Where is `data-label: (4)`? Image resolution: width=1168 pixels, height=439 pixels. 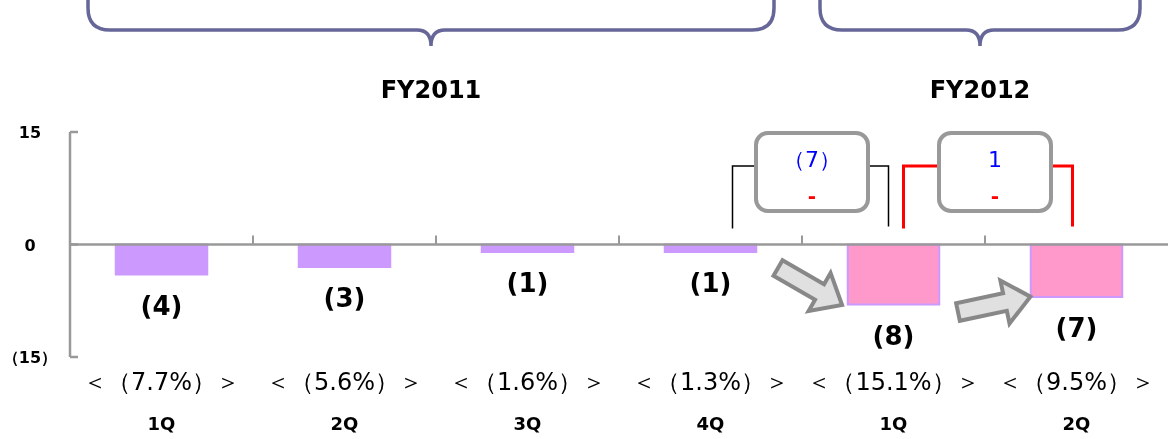 data-label: (4) is located at coordinates (161, 305).